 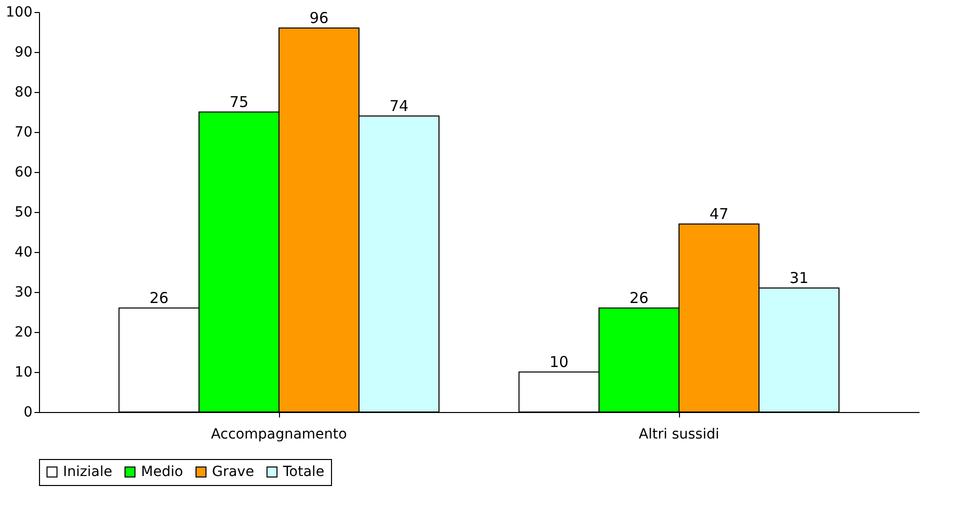 I want to click on legend-label: Iniziale, so click(x=87, y=472).